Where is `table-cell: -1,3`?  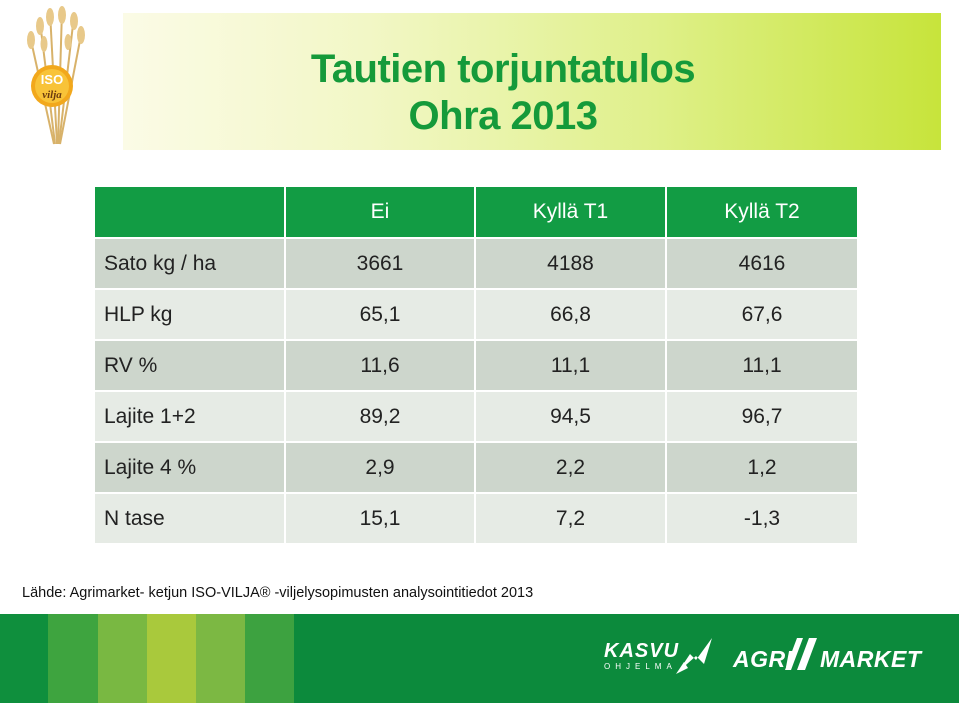
table-cell: -1,3 is located at coordinates (762, 519).